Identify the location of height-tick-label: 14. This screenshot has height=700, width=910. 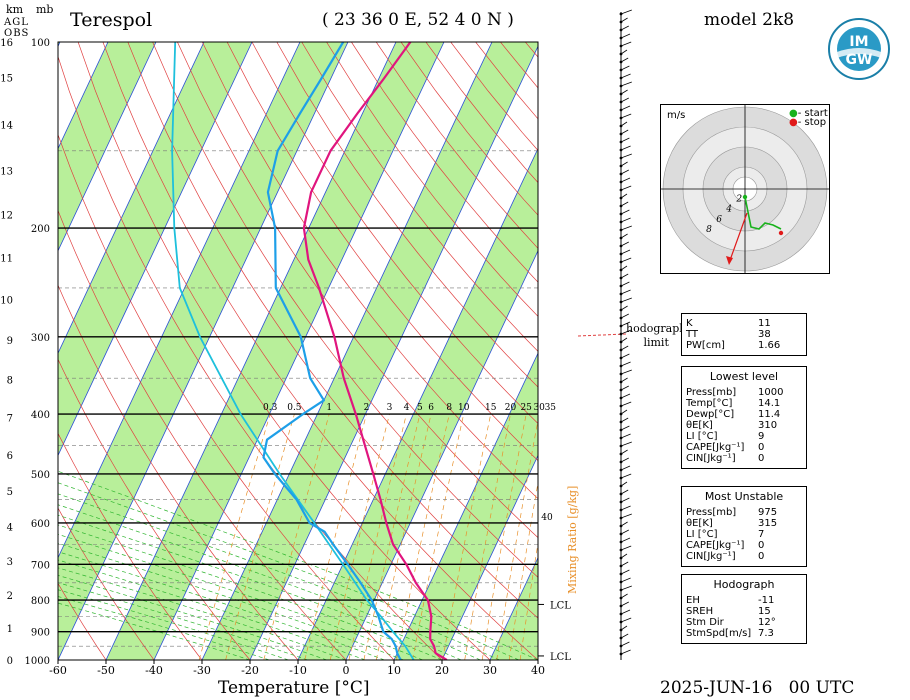
(6, 126).